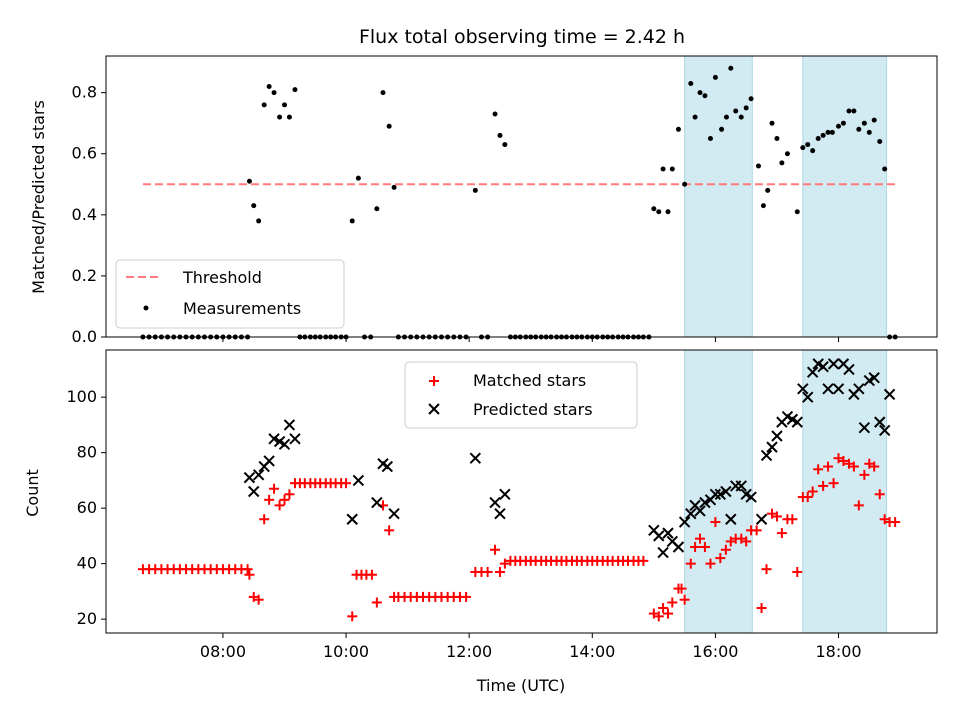 The image size is (960, 720). What do you see at coordinates (87, 563) in the screenshot?
I see `bottom-y-tick-label: 40` at bounding box center [87, 563].